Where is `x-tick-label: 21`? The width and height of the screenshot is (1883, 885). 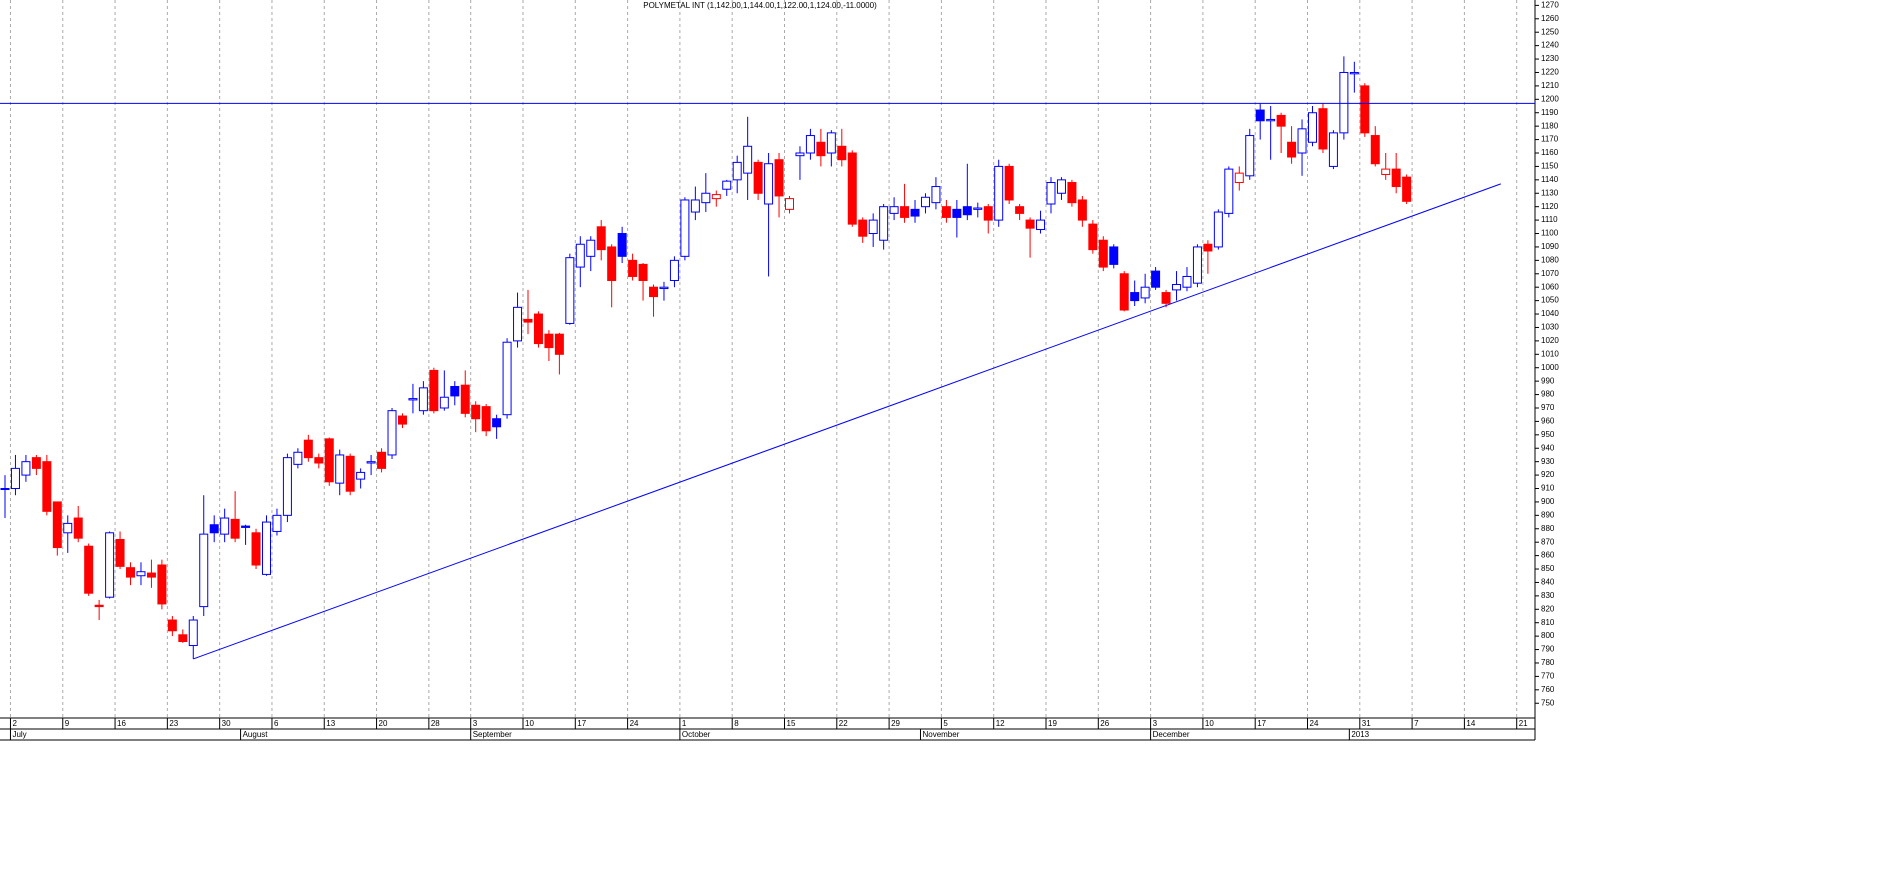 x-tick-label: 21 is located at coordinates (1523, 723).